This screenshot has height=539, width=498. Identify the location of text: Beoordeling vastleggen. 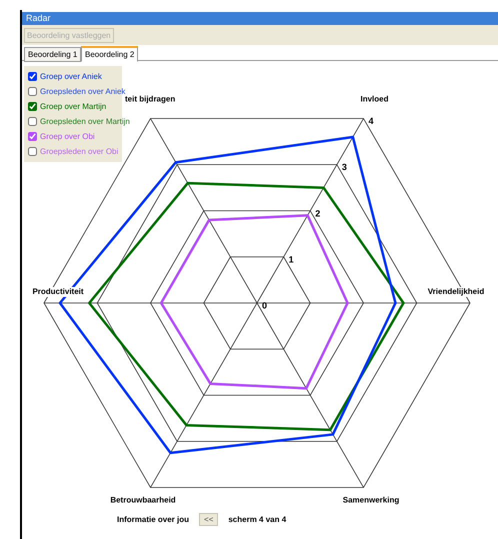
(69, 35).